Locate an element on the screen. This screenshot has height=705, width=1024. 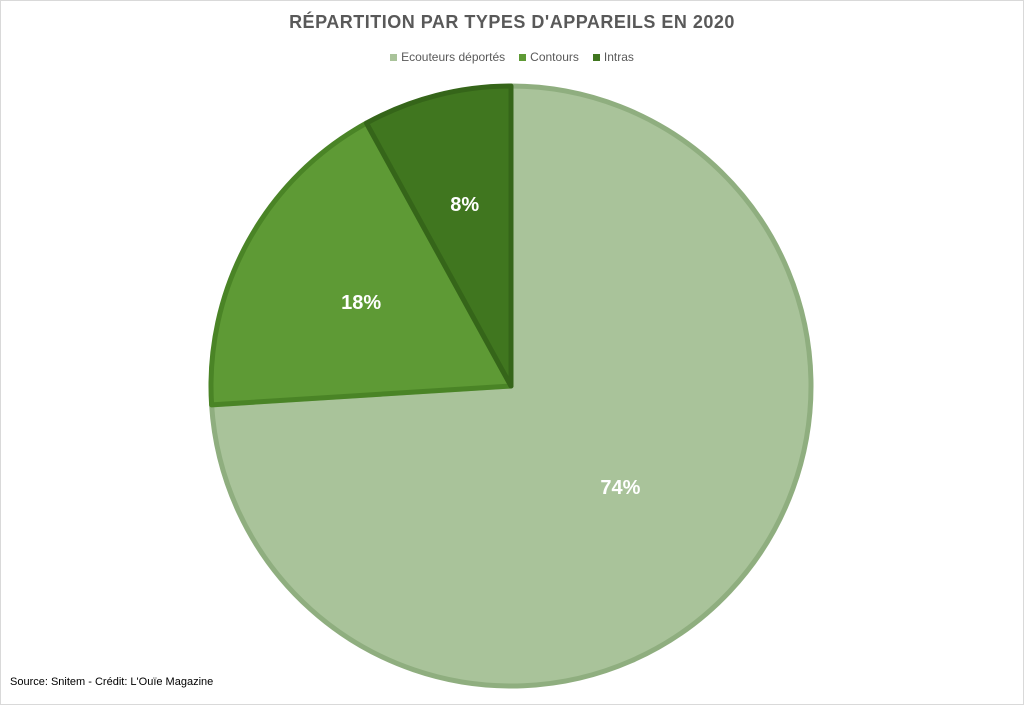
legend-item-ecouteurs: Ecouteurs déportés is located at coordinates (447, 57).